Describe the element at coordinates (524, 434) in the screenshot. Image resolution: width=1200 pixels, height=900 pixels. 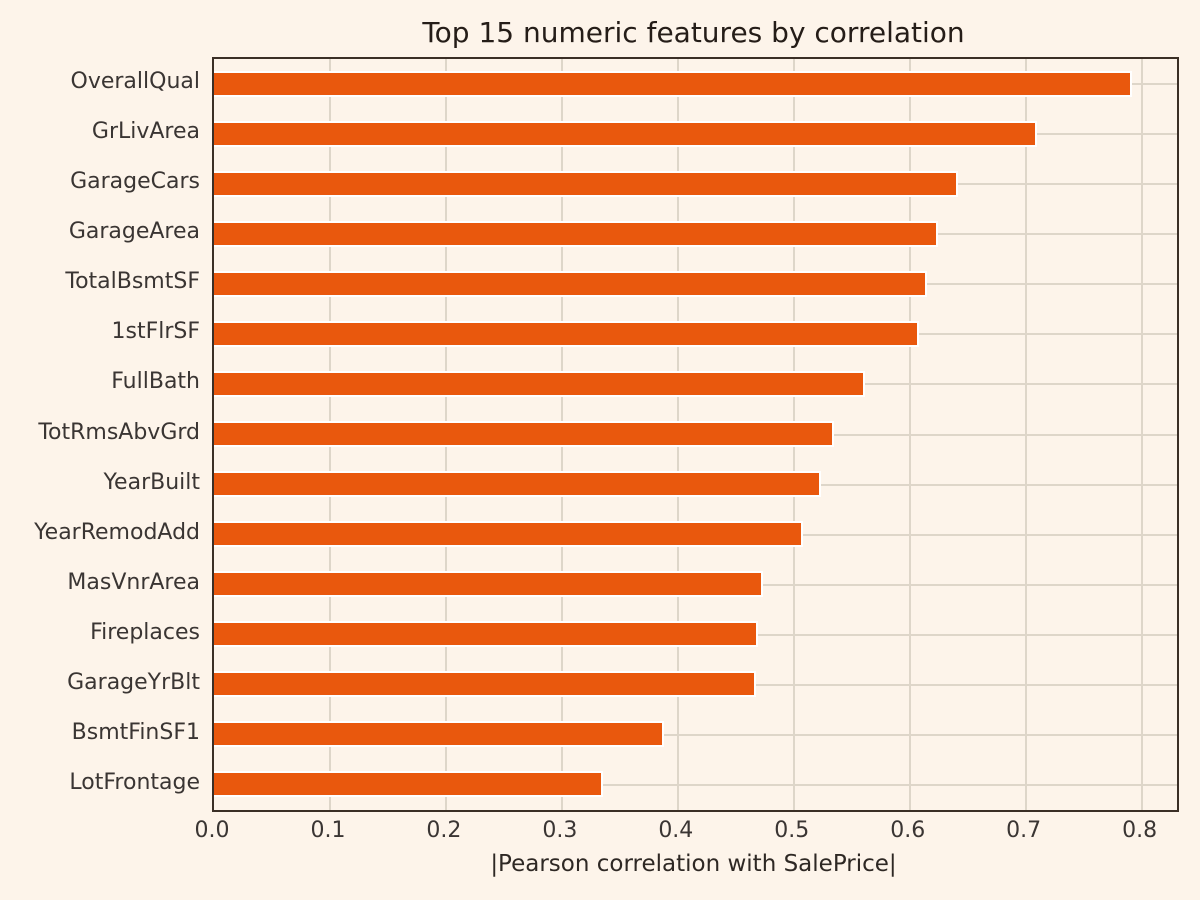
I see `bar-TotRmsAbvGrd` at that location.